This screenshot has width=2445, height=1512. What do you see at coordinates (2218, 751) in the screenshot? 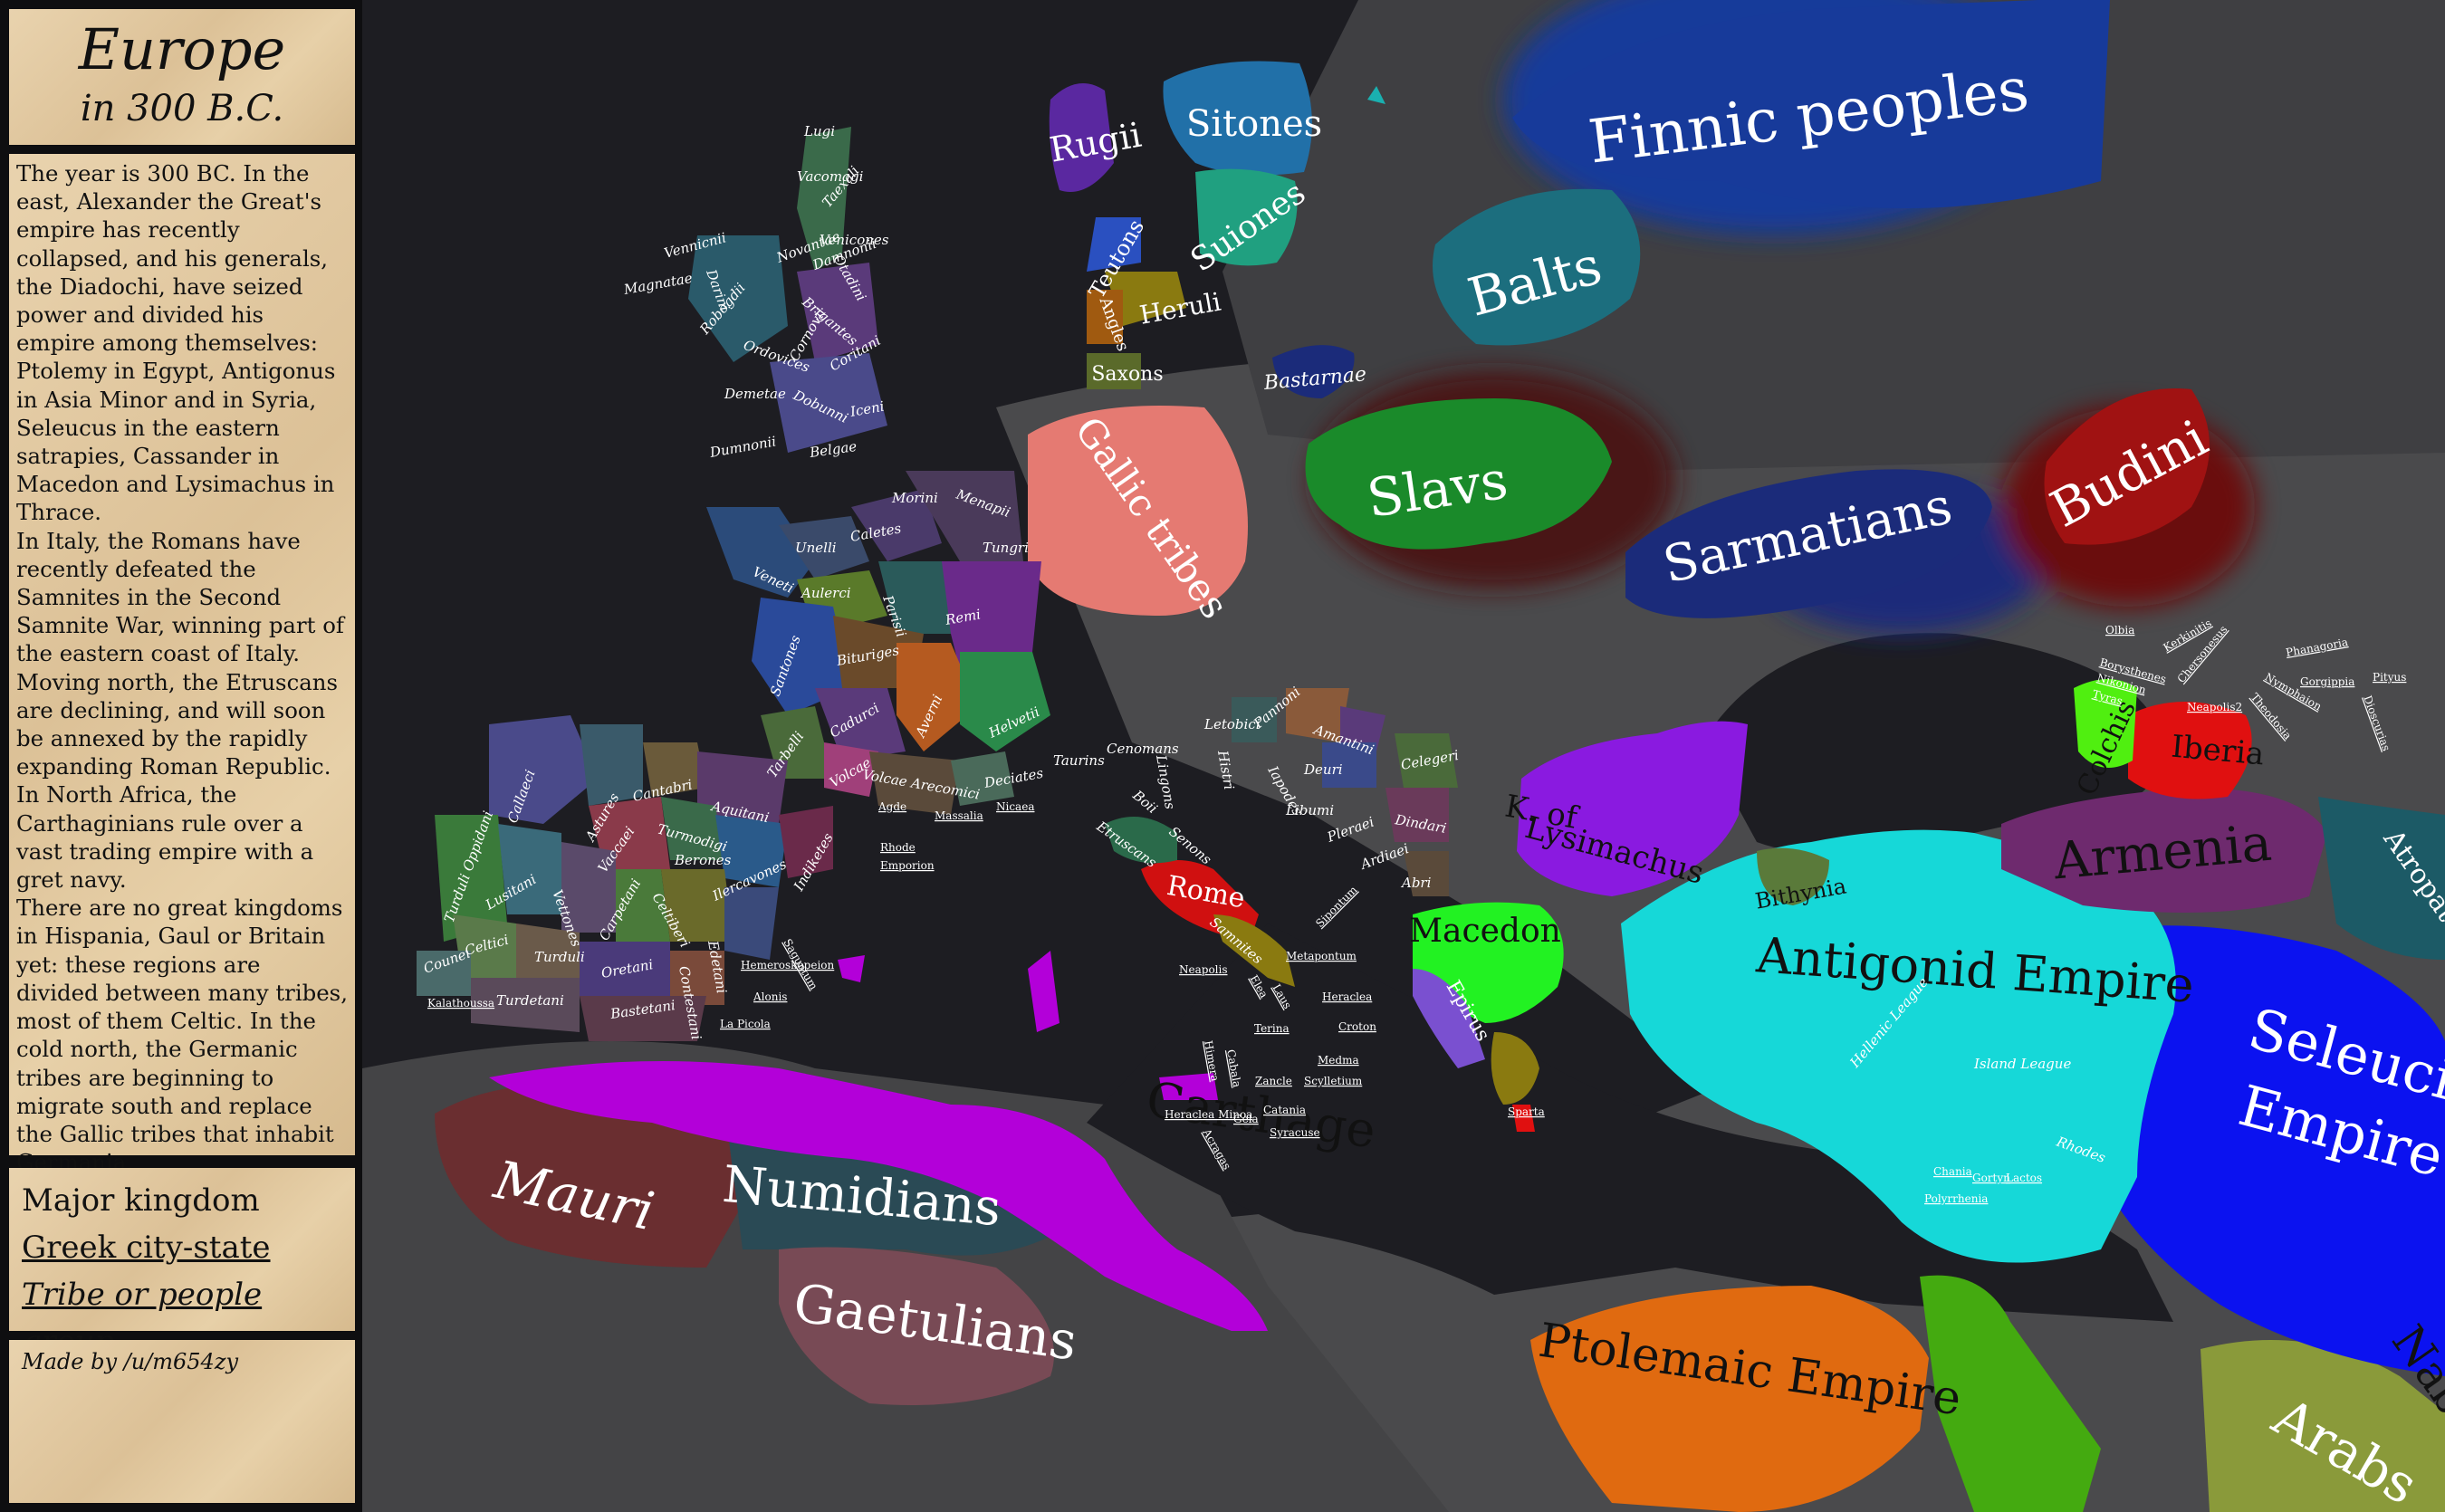
I see `label-iberia: Iberia` at bounding box center [2218, 751].